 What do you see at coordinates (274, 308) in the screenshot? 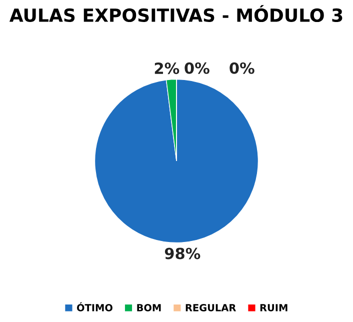
I see `legend-label: RUIM` at bounding box center [274, 308].